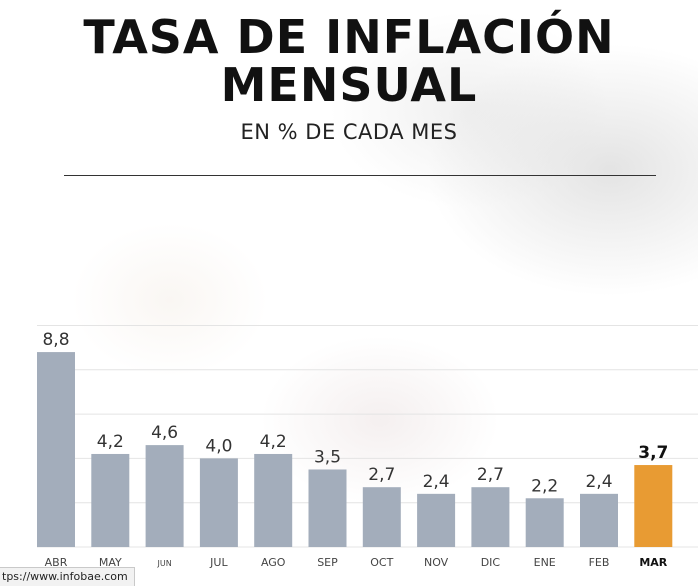  What do you see at coordinates (544, 486) in the screenshot?
I see `value-label: 2,2` at bounding box center [544, 486].